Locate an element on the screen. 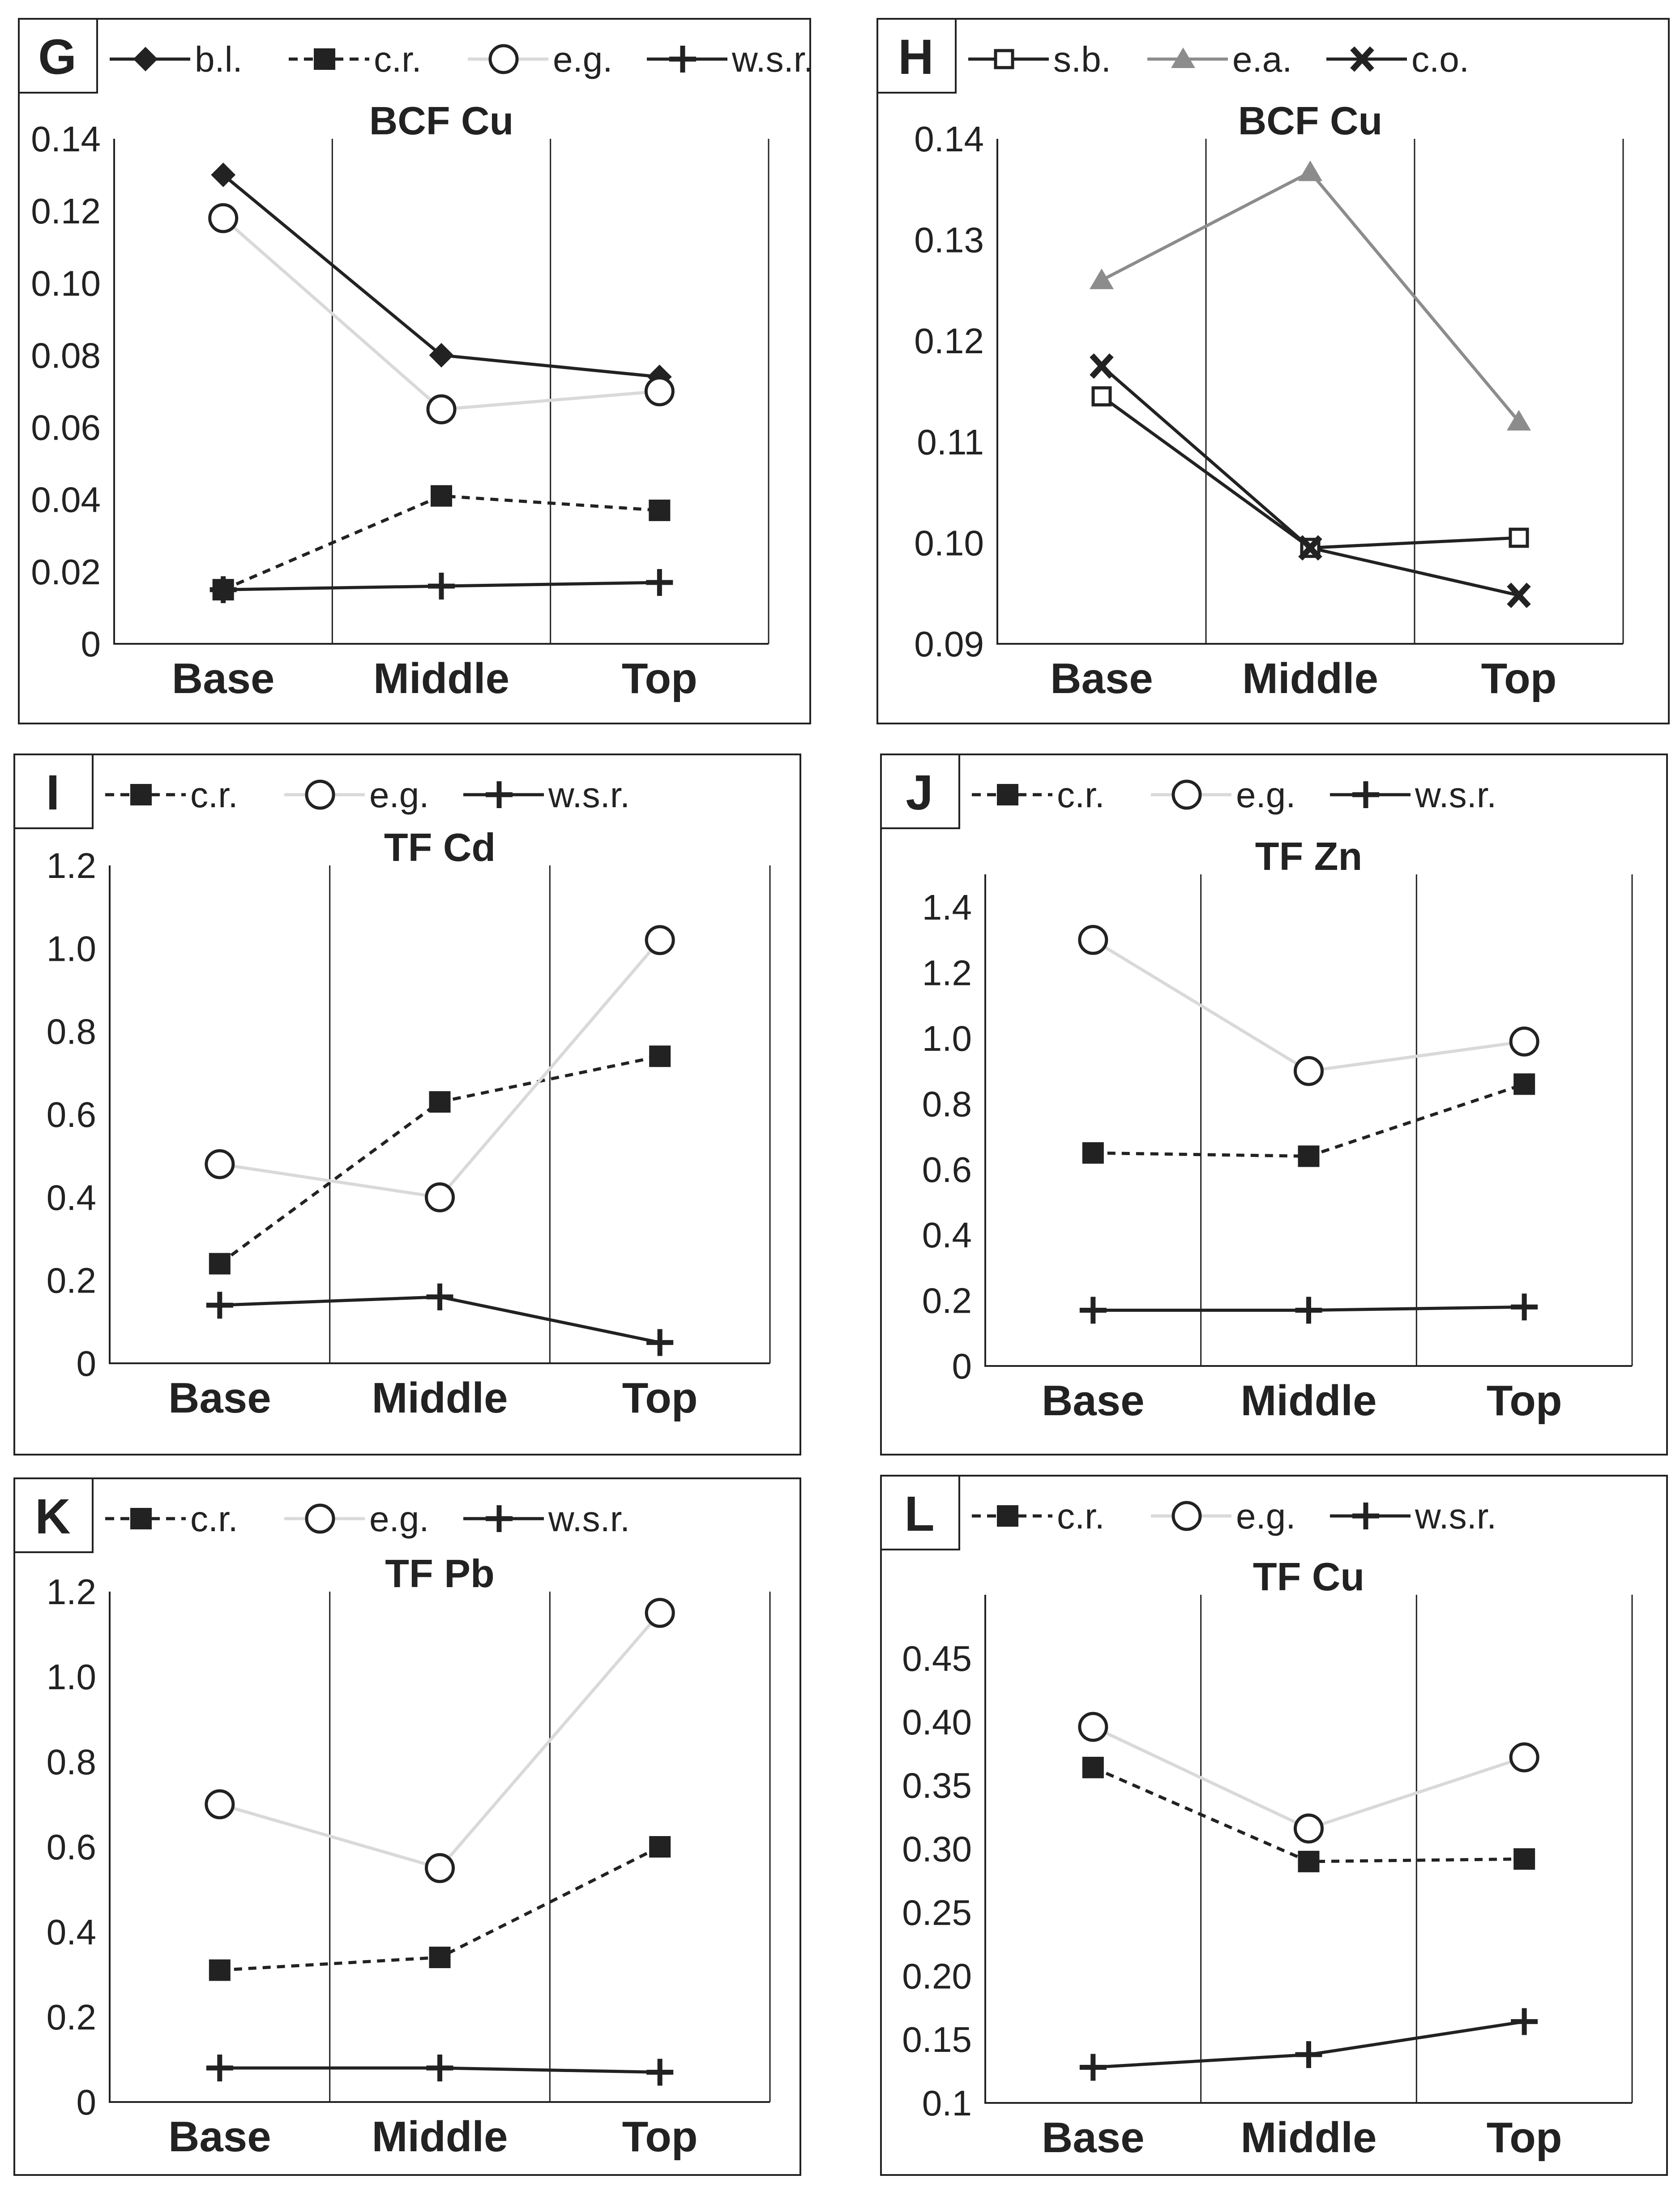  panel-label: K is located at coordinates (52, 1517).